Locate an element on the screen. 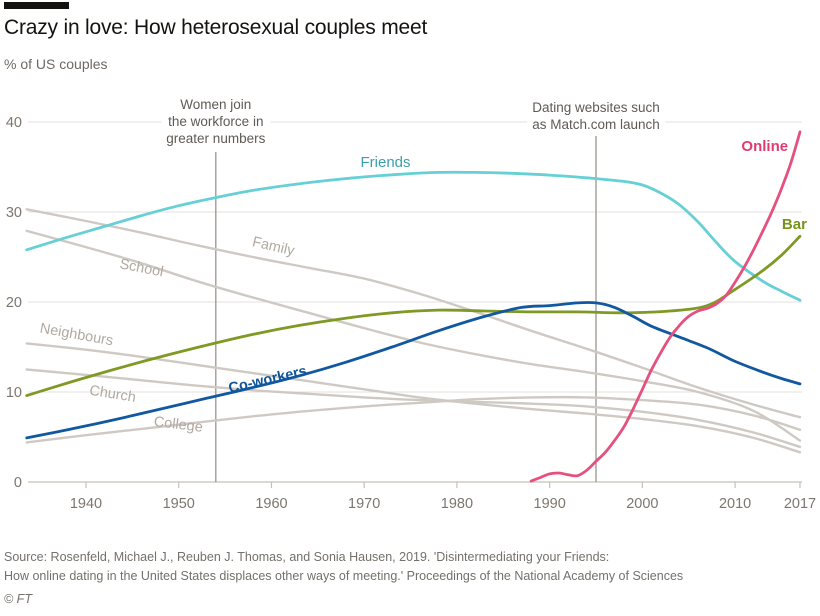 This screenshot has width=820, height=616. series-line-college is located at coordinates (413, 419).